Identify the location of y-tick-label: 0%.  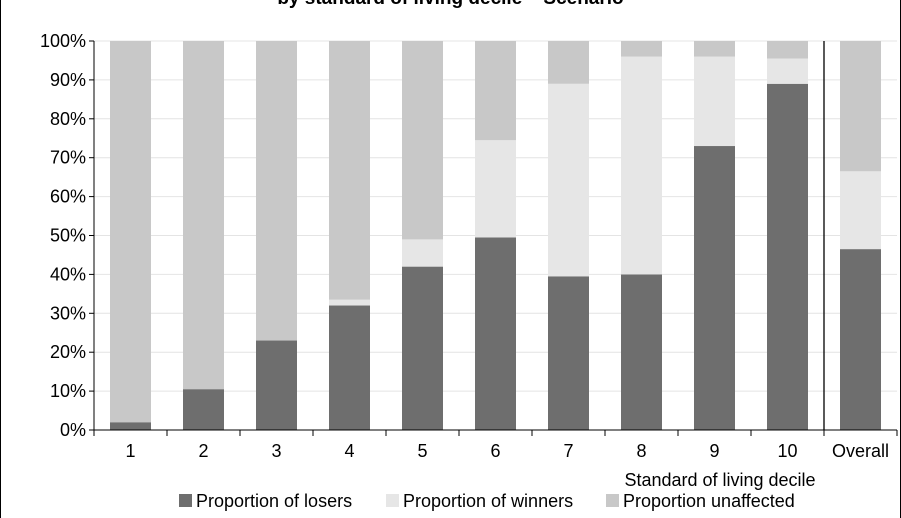
(73, 430).